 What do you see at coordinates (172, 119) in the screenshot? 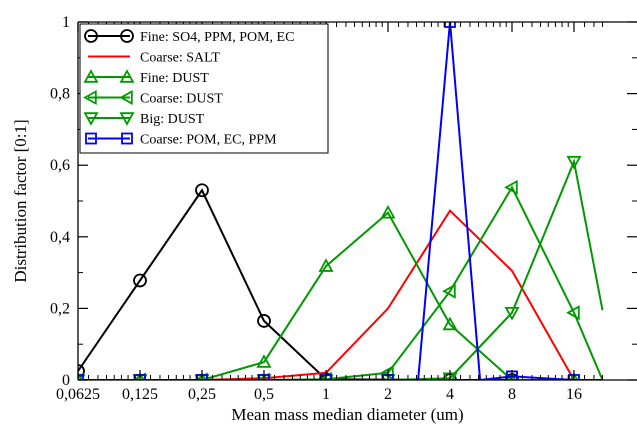
I see `legend-label: Big: DUST` at bounding box center [172, 119].